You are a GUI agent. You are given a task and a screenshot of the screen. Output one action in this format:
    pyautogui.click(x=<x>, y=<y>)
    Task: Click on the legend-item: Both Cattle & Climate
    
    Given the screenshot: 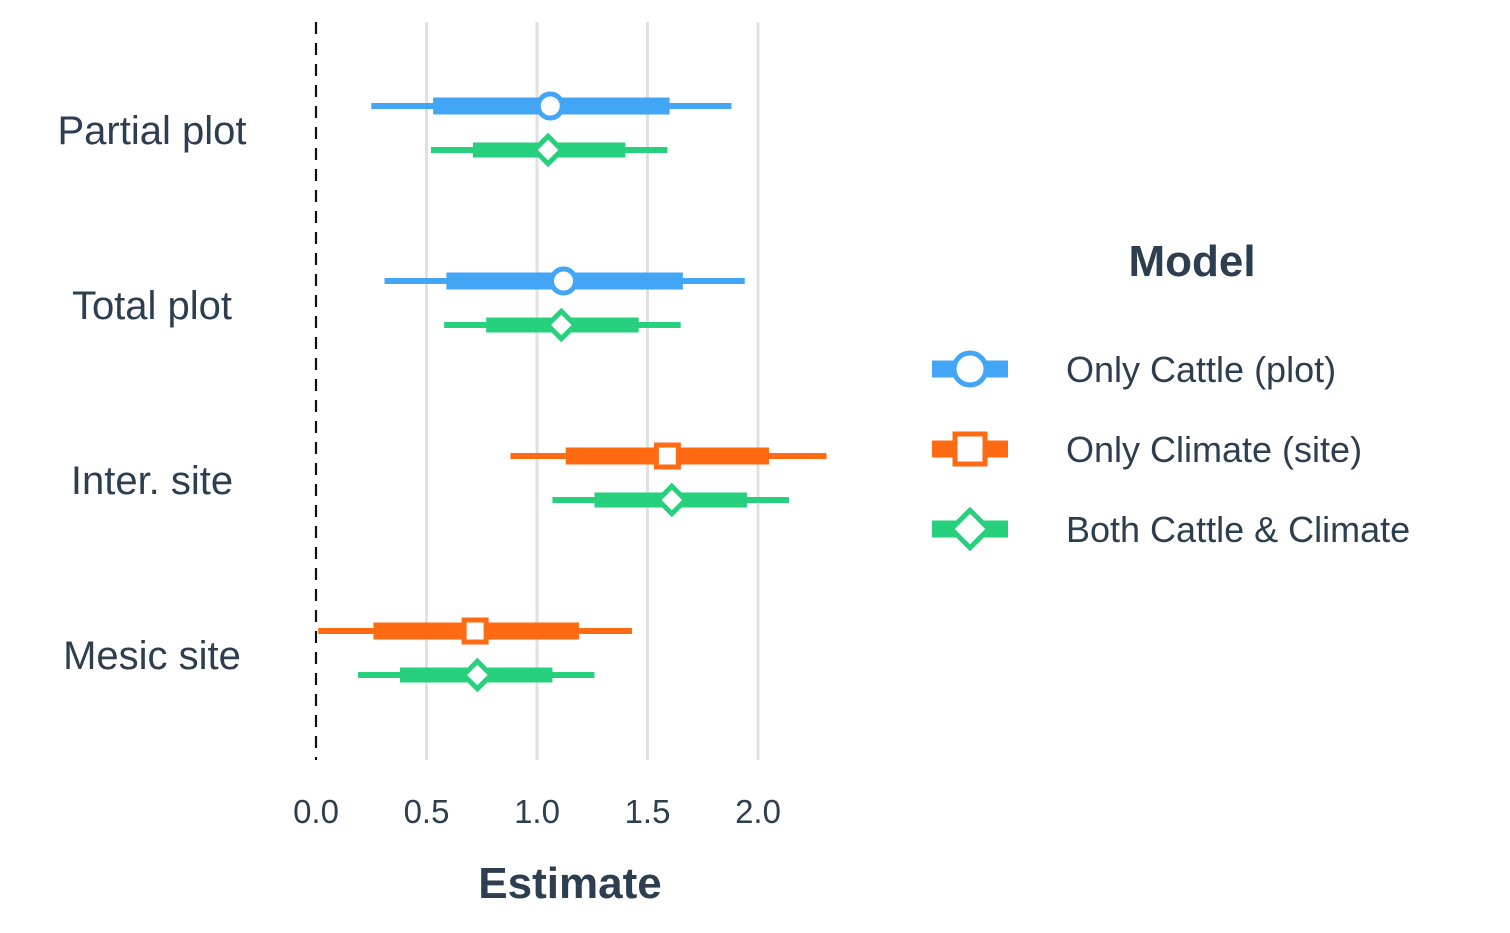 What is the action you would take?
    pyautogui.click(x=1171, y=529)
    